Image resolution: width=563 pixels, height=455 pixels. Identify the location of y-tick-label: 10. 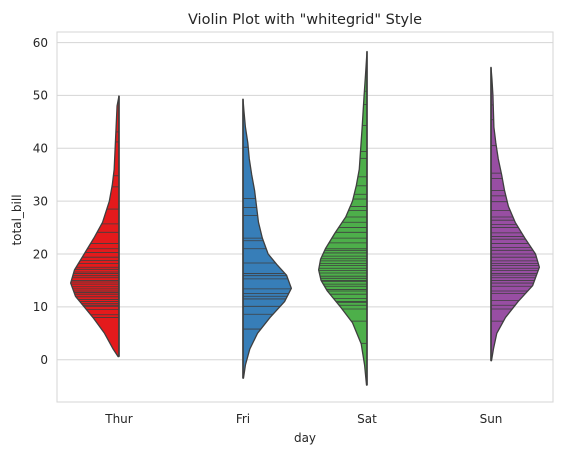
(40, 307).